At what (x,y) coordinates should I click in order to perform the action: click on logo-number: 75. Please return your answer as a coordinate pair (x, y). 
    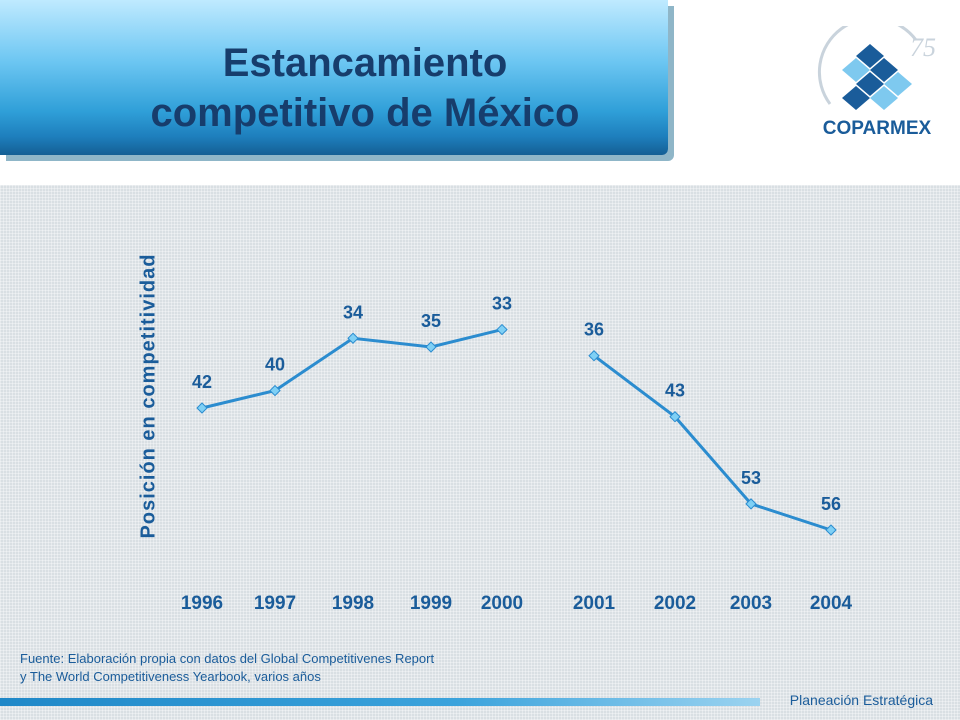
    Looking at the image, I should click on (923, 47).